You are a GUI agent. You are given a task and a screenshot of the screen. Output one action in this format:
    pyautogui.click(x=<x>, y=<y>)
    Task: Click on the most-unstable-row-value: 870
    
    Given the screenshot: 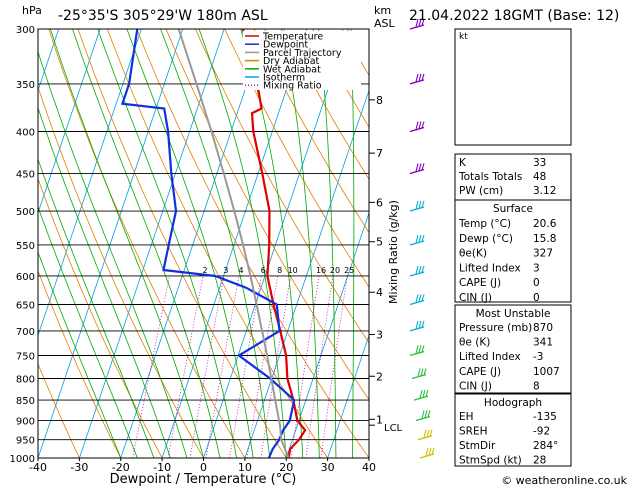 What is the action you would take?
    pyautogui.click(x=543, y=328)
    